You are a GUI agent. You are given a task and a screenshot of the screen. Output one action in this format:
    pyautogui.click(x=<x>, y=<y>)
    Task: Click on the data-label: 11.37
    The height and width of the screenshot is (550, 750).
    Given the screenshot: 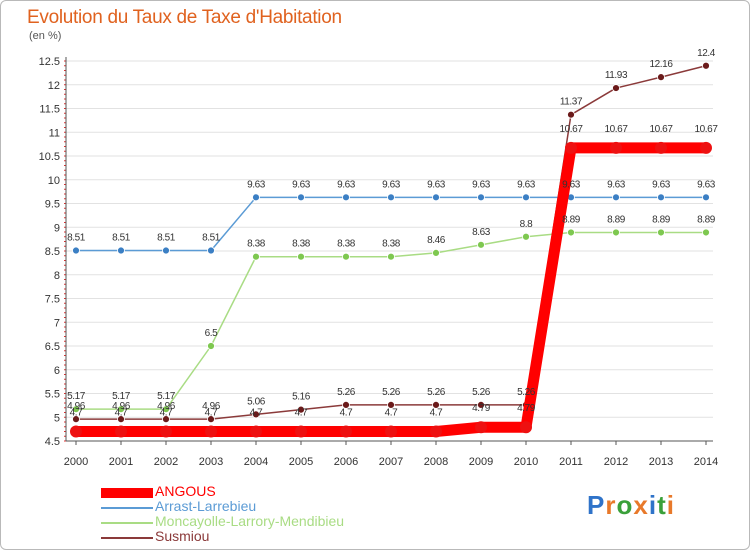 What is the action you would take?
    pyautogui.click(x=571, y=102)
    